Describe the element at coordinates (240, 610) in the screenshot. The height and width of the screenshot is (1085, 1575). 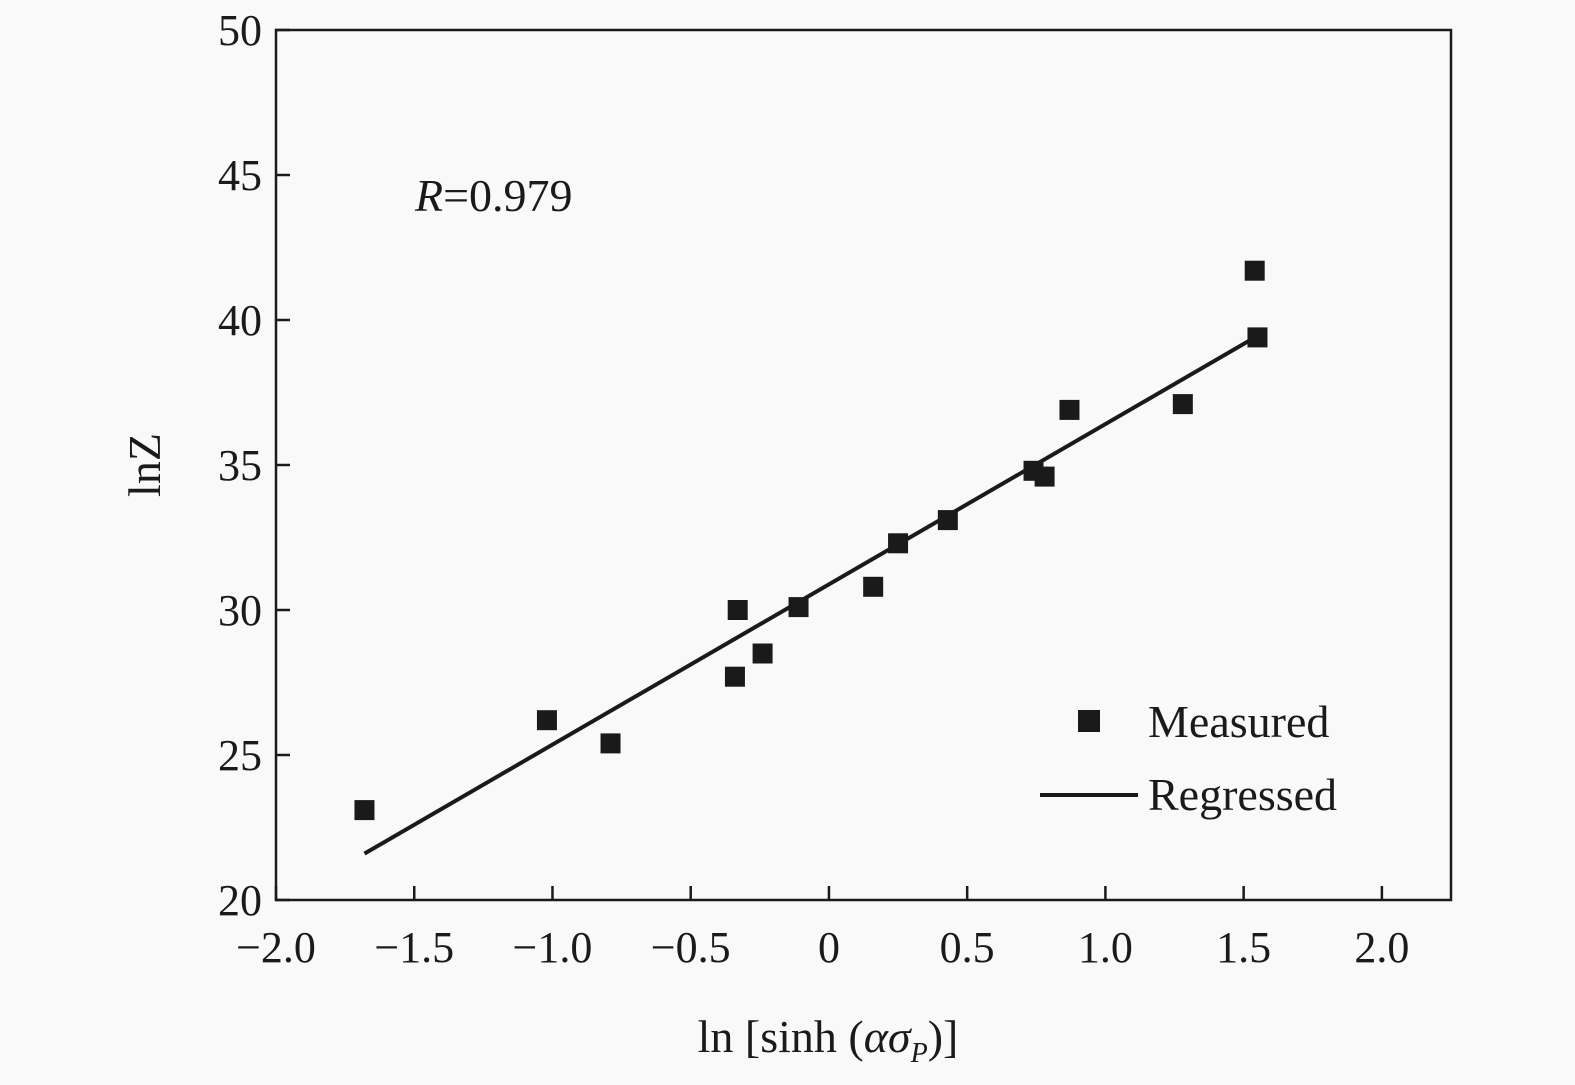
I see `y-tick-label: 30` at that location.